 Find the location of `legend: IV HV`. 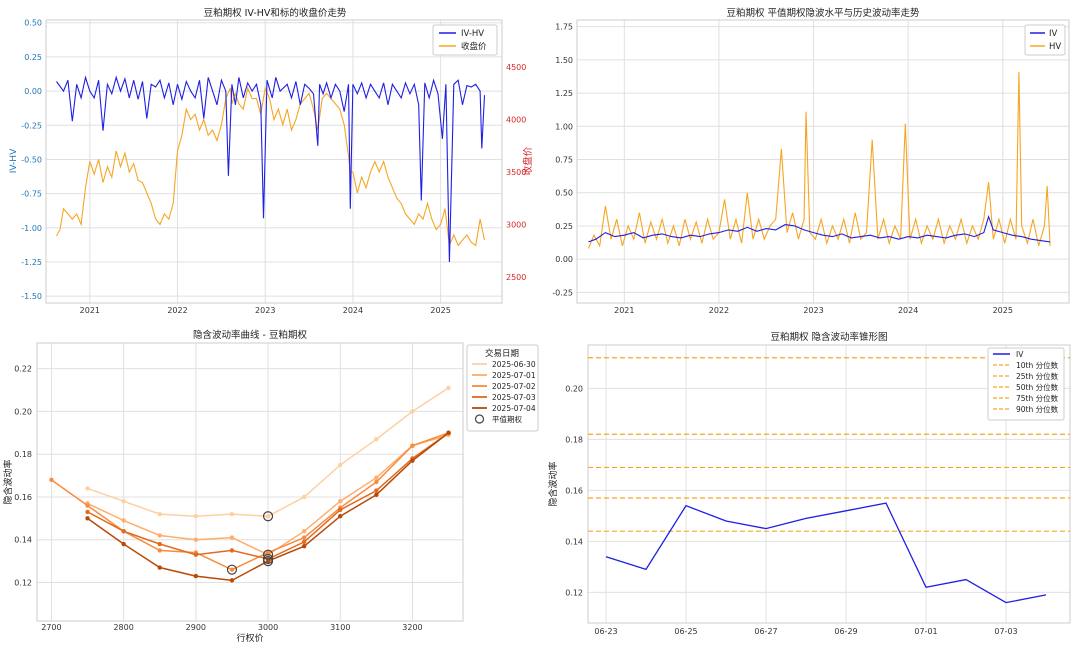

legend: IV HV is located at coordinates (1045, 40).